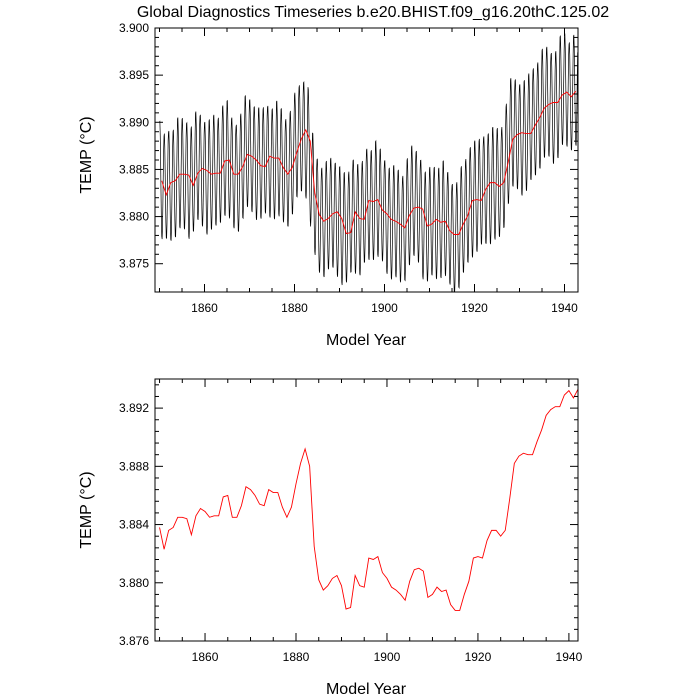  I want to click on top-y-tick-label: 3.885, so click(134, 169).